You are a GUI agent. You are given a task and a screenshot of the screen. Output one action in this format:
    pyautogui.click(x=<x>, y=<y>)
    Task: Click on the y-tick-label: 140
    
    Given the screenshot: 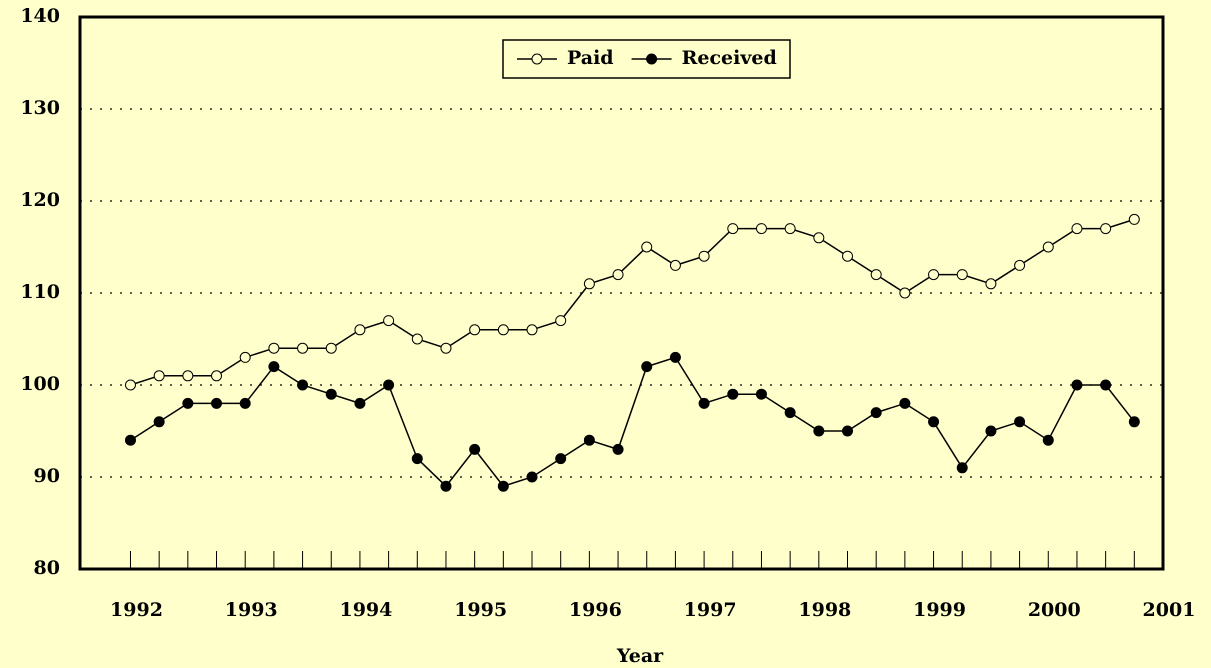 What is the action you would take?
    pyautogui.click(x=40, y=16)
    